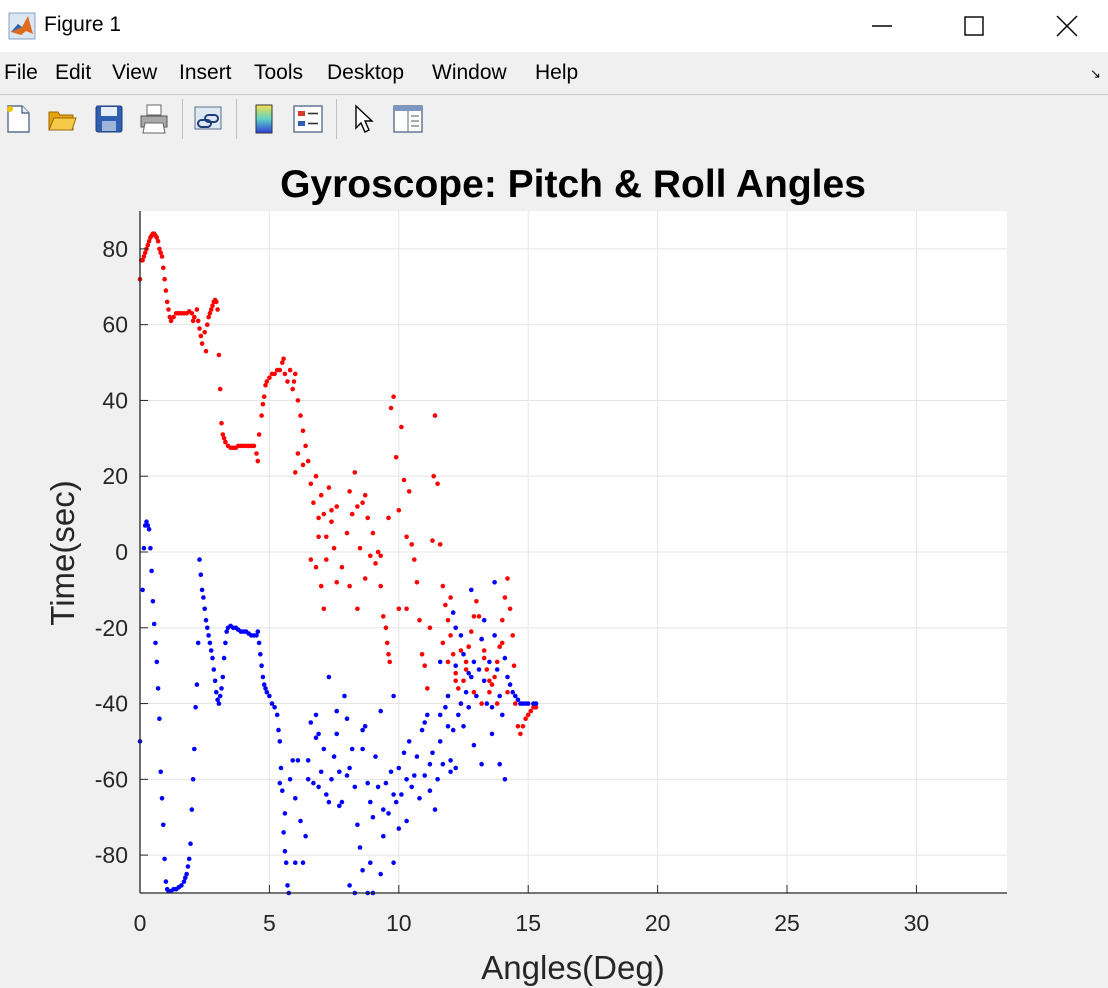  Describe the element at coordinates (469, 72) in the screenshot. I see `menu-window: Window` at that location.